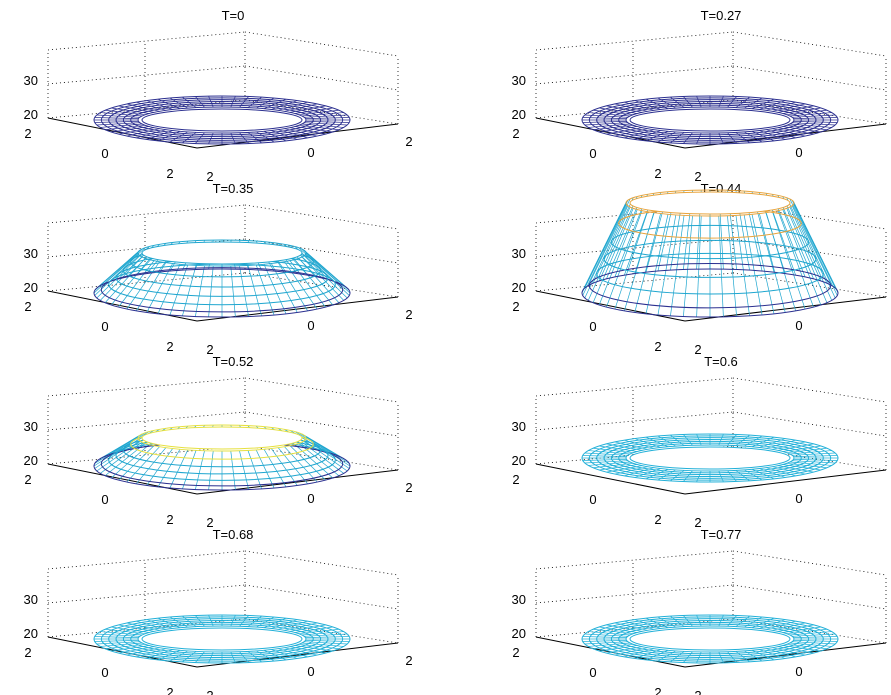  I want to click on subplot-3: T=0.442030202202, so click(699, 269).